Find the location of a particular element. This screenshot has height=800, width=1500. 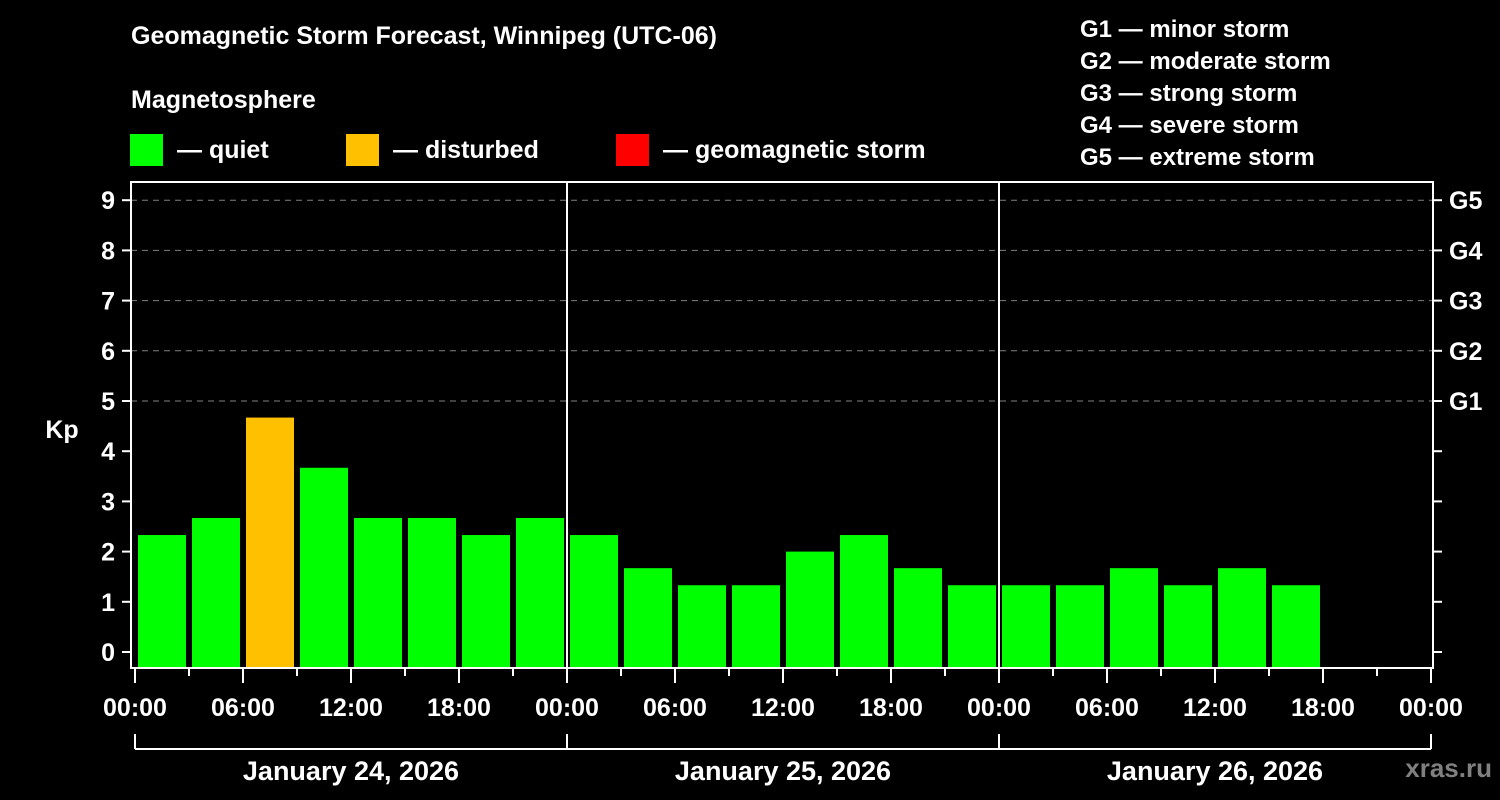

y-tick-label: 4 is located at coordinates (108, 452).